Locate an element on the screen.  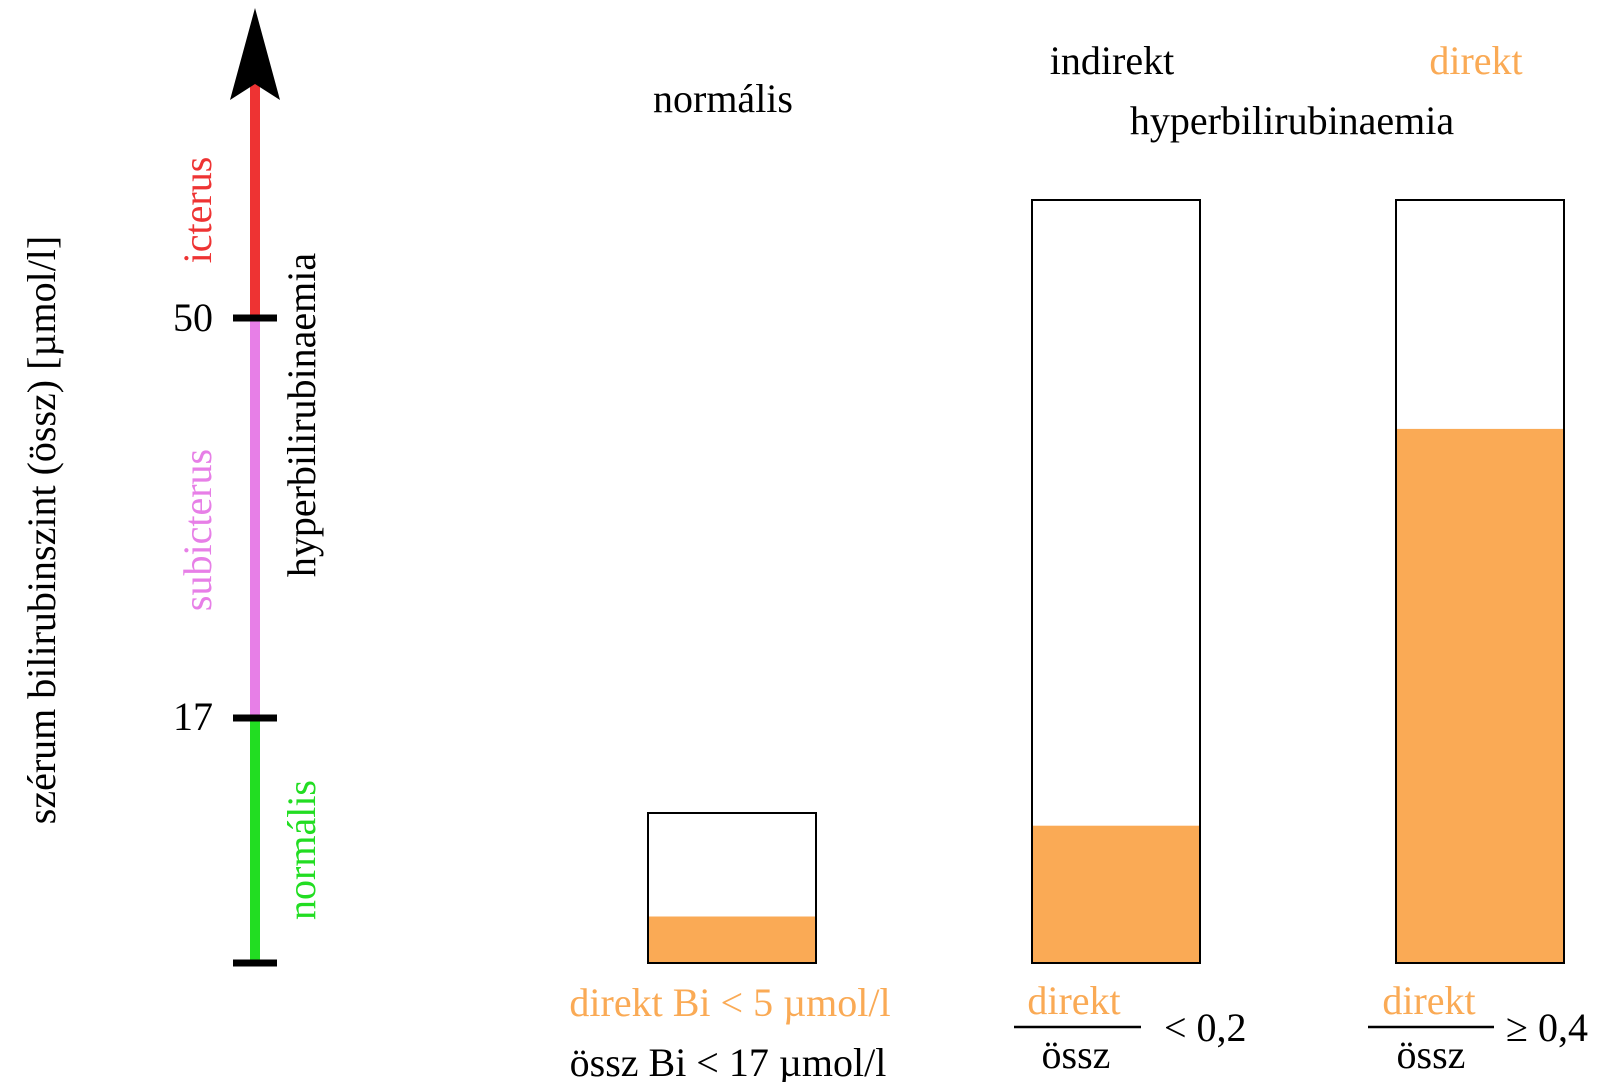
fraction-indirect-relation: < 0,2 is located at coordinates (1205, 1027).